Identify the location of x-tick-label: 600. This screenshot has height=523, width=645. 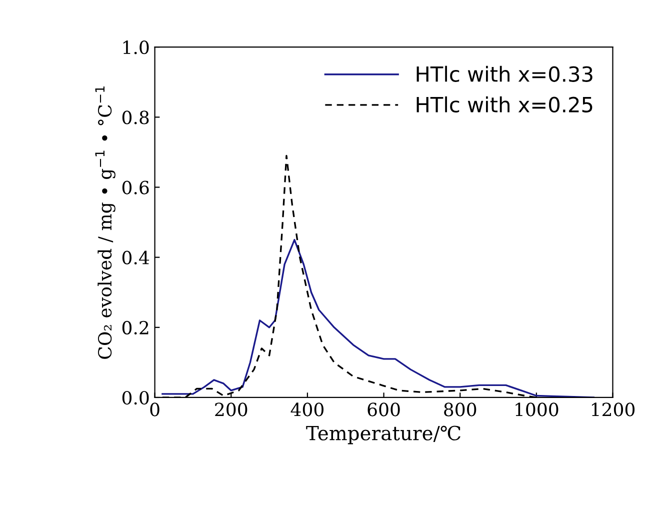
(384, 409).